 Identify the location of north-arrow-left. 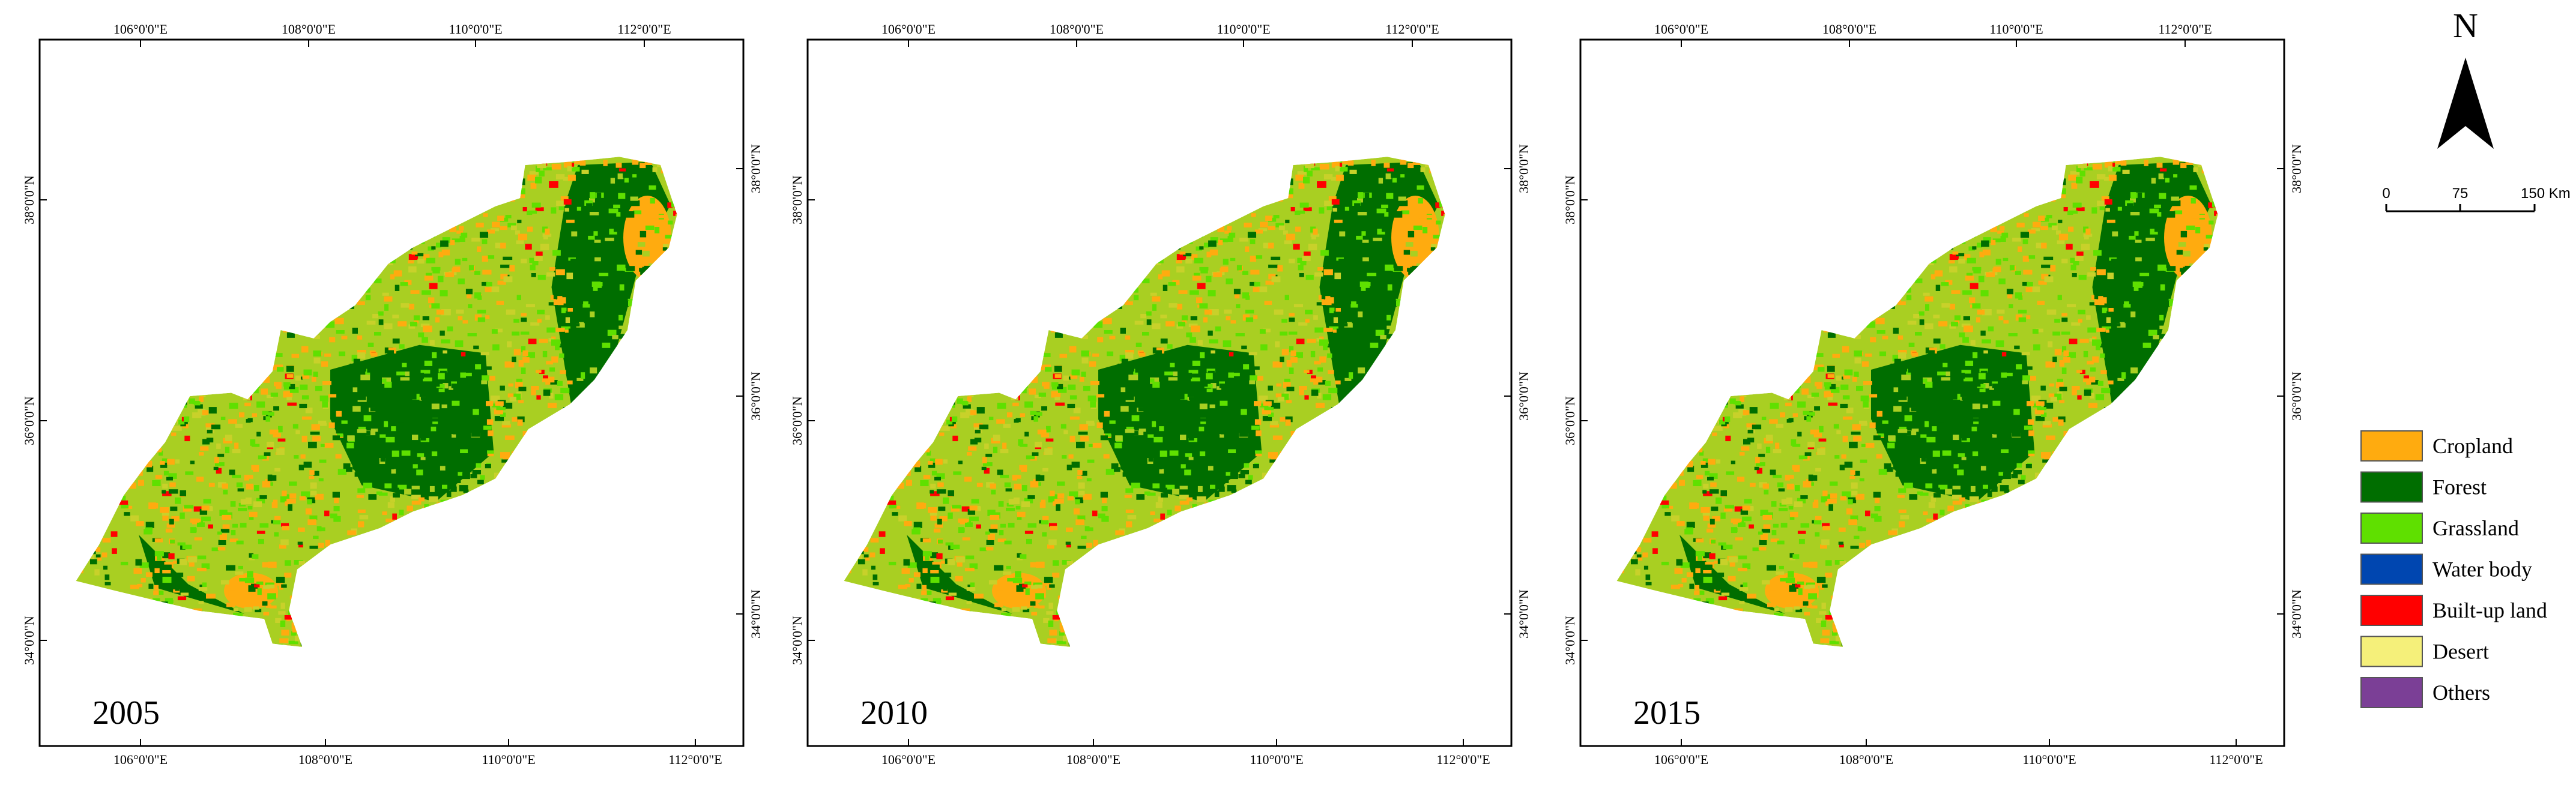
(2451, 103).